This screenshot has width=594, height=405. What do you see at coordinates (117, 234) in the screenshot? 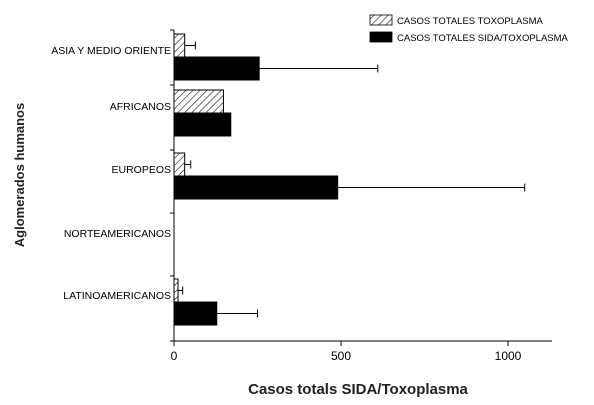
I see `category-label-norteamericanos: NORTEAMERICANOS` at bounding box center [117, 234].